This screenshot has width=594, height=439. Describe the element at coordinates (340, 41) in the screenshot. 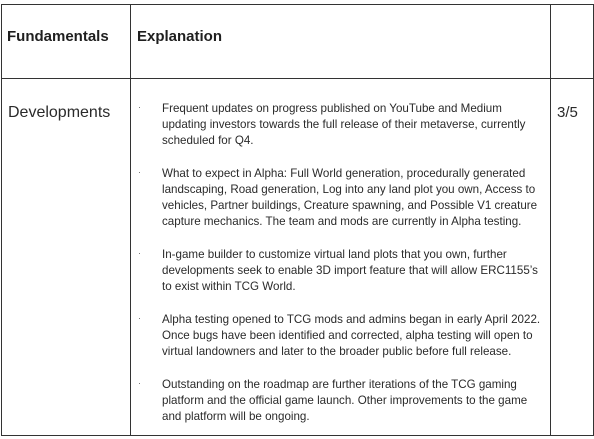

I see `header-explanation: Explanation` at that location.